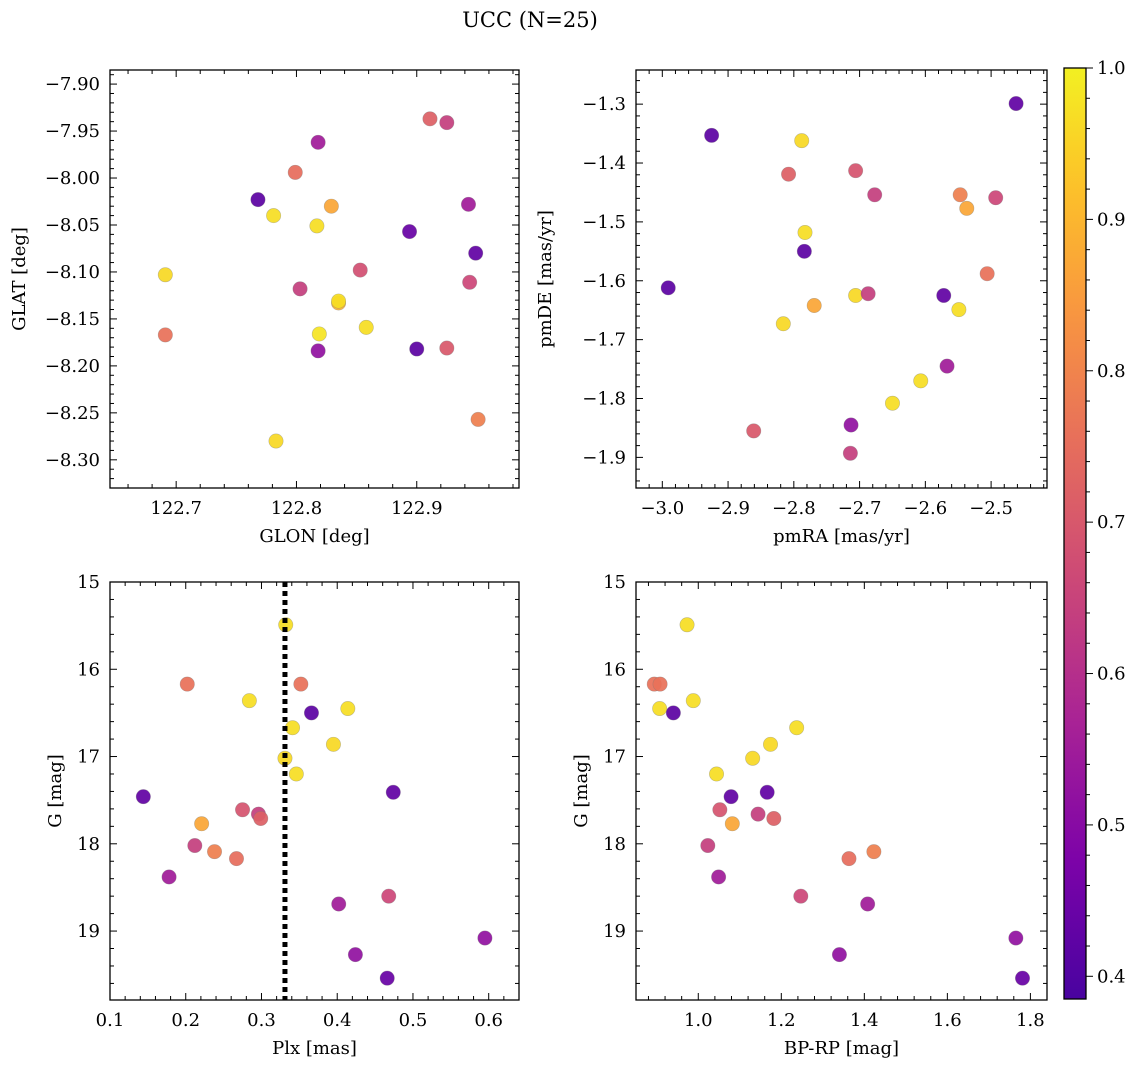  What do you see at coordinates (72, 460) in the screenshot?
I see `y-tick-label: −8.30` at bounding box center [72, 460].